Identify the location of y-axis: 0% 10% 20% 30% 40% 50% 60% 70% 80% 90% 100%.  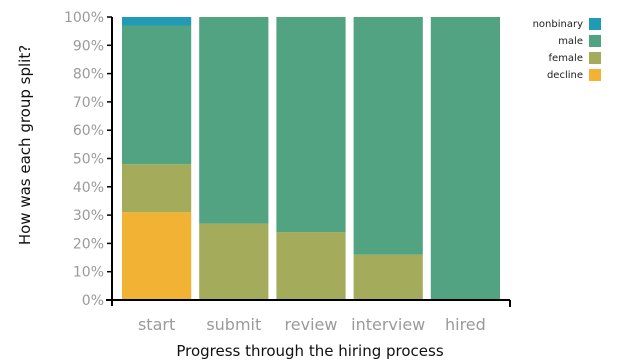
(88, 159).